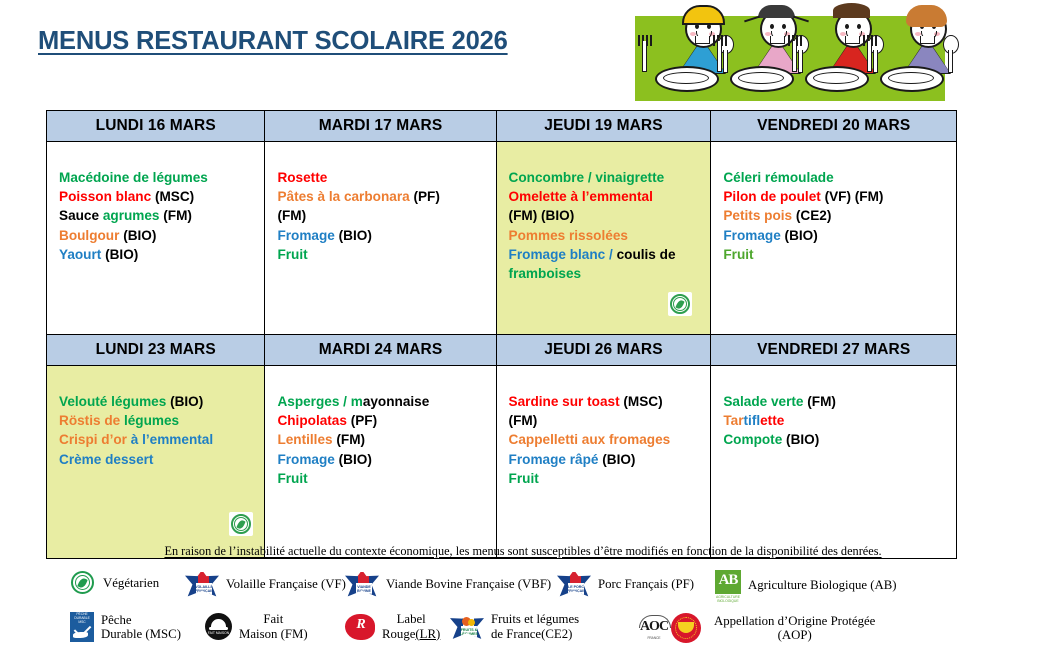 Image resolution: width=1046 pixels, height=669 pixels. What do you see at coordinates (469, 583) in the screenshot?
I see `legend-label: Viande Bovine Française (VBF)` at bounding box center [469, 583].